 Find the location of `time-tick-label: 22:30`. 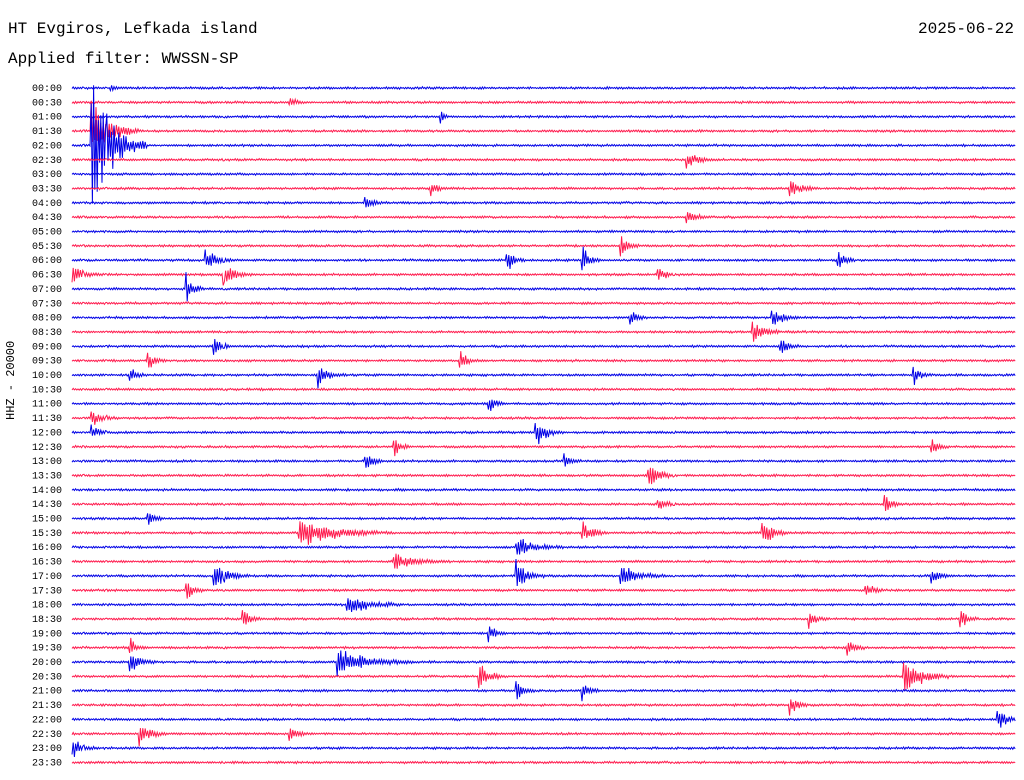

time-tick-label: 22:30 is located at coordinates (47, 735).